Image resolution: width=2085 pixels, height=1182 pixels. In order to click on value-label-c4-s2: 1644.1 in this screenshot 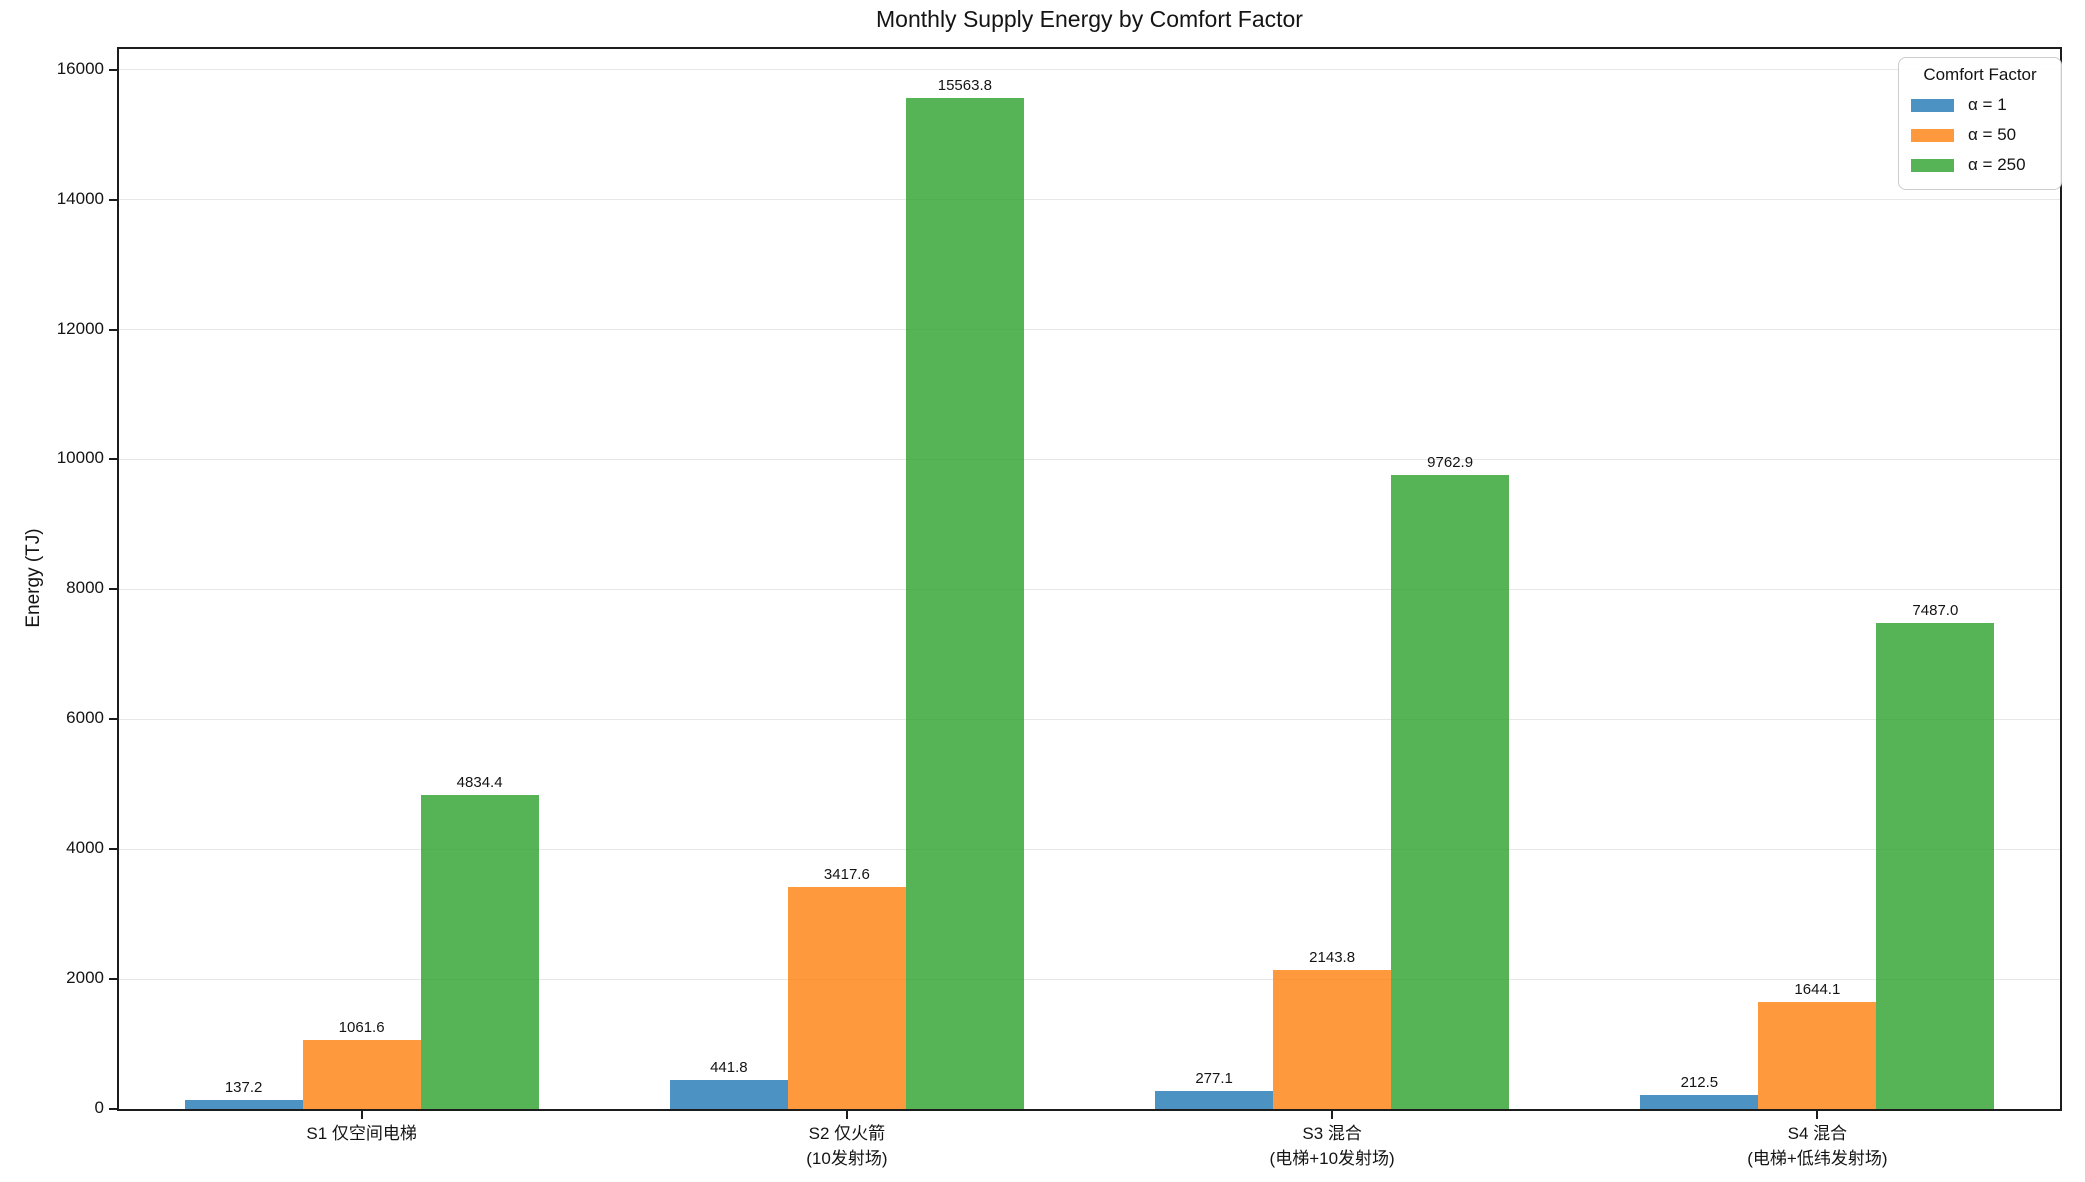, I will do `click(1817, 990)`.